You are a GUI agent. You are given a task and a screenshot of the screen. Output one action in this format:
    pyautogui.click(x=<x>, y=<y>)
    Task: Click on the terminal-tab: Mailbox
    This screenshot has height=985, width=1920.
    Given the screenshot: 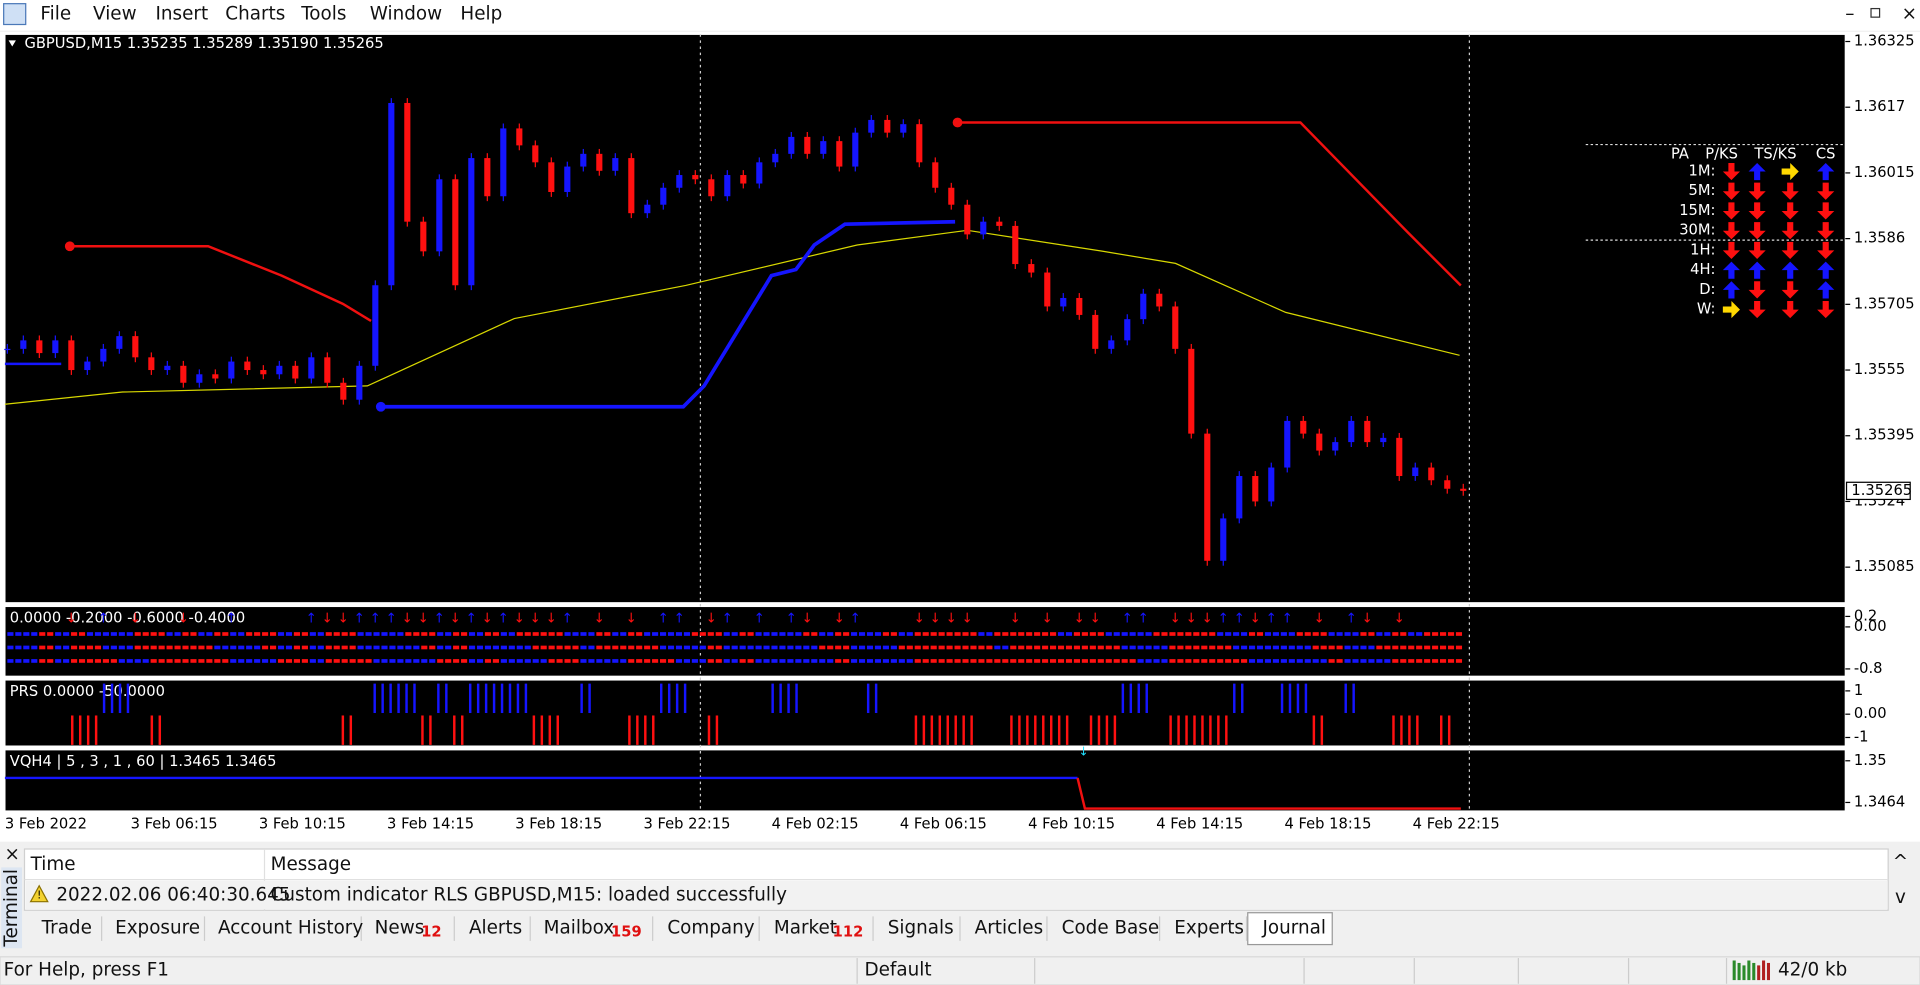 What is the action you would take?
    pyautogui.click(x=579, y=928)
    